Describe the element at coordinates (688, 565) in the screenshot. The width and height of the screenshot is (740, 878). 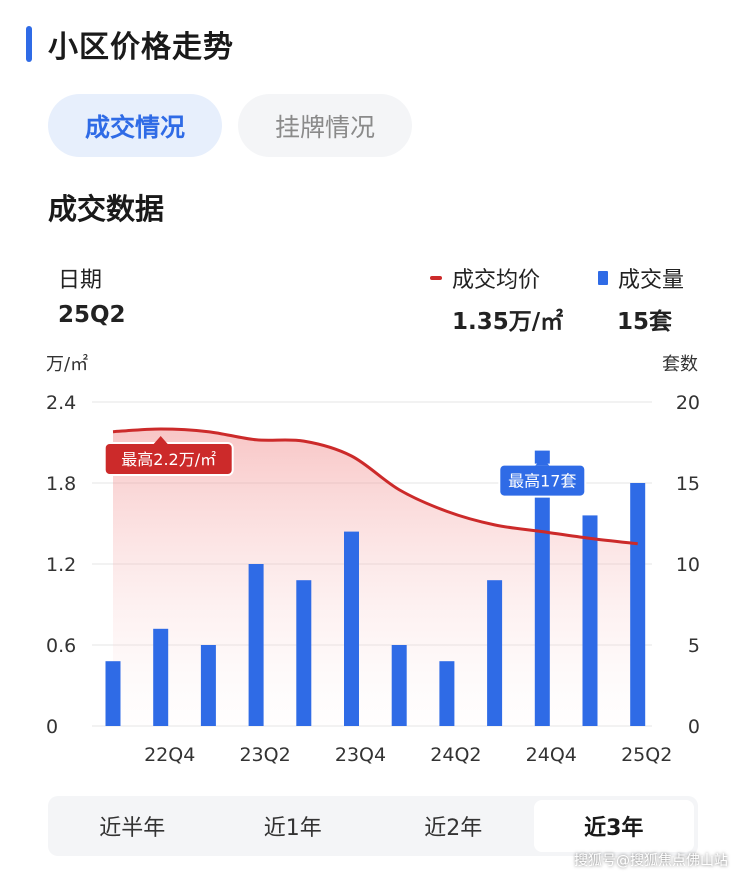
I see `right-tick-label: 10` at that location.